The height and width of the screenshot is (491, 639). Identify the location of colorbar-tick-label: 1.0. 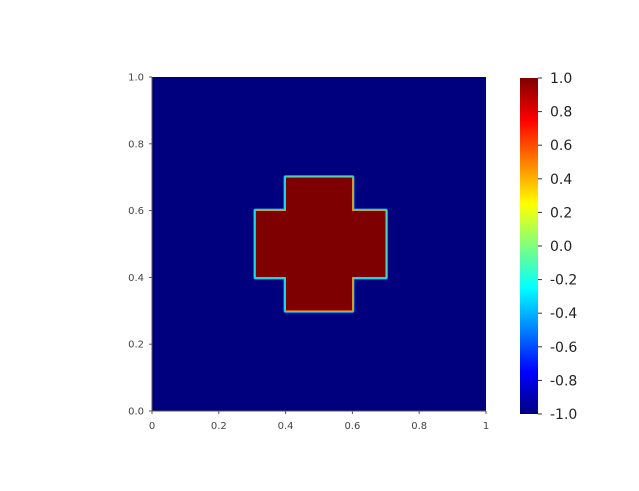
(561, 79).